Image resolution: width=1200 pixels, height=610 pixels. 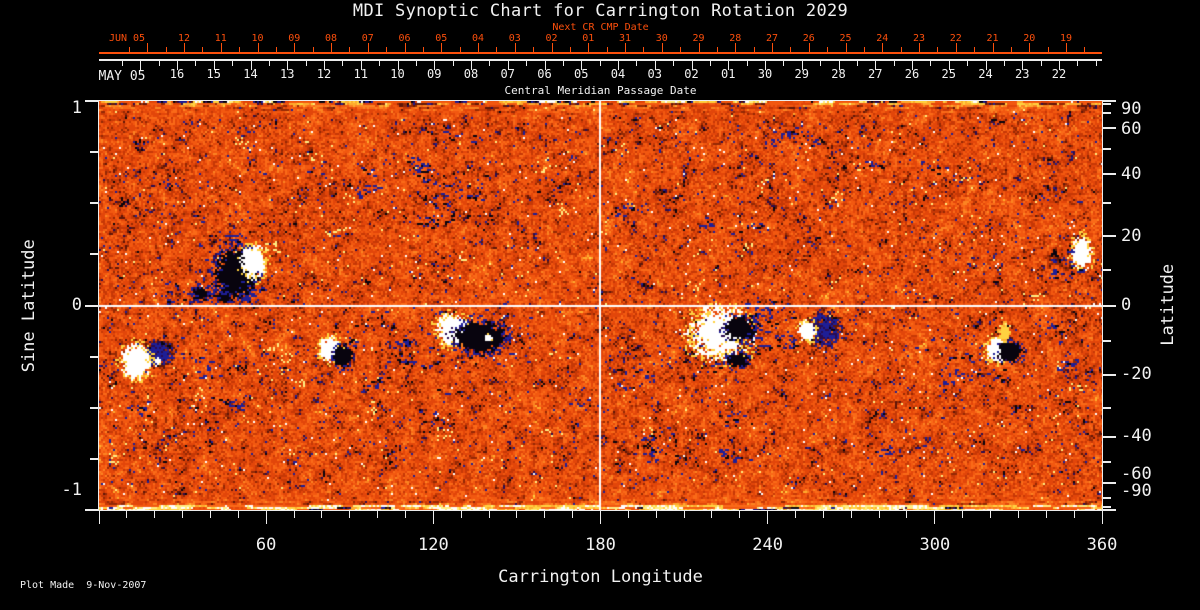 What do you see at coordinates (728, 74) in the screenshot?
I see `cmp-axis-tick-label: 01` at bounding box center [728, 74].